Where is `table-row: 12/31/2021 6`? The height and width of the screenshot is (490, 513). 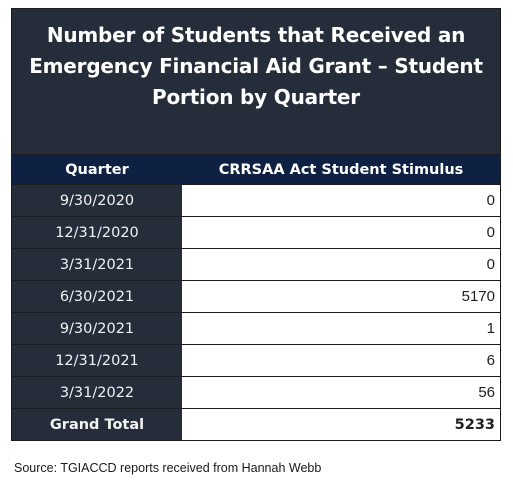 table-row: 12/31/2021 6 is located at coordinates (256, 360).